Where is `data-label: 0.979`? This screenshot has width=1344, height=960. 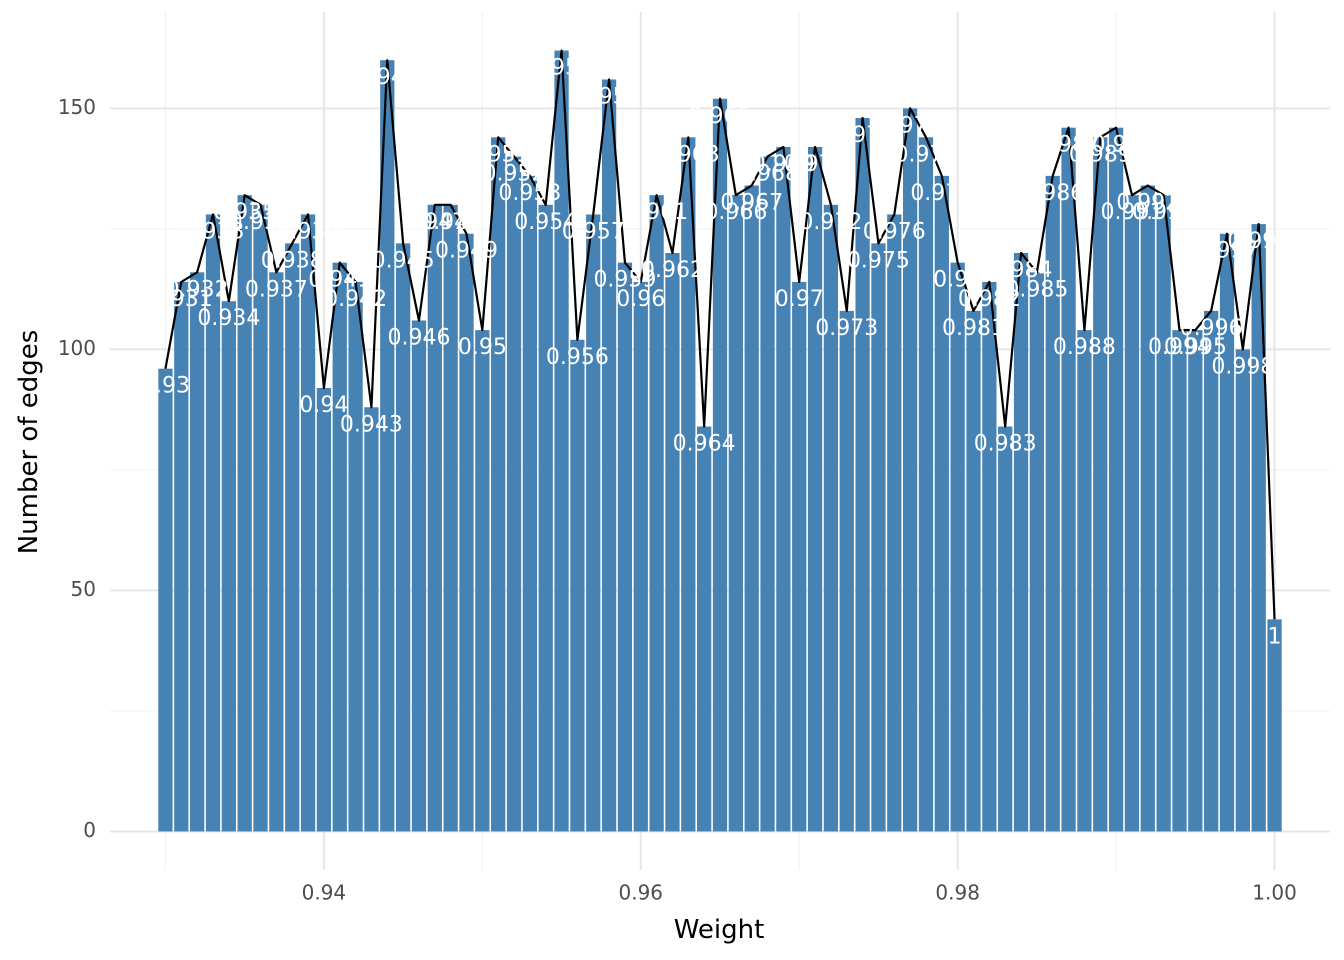
data-label: 0.979 is located at coordinates (941, 193).